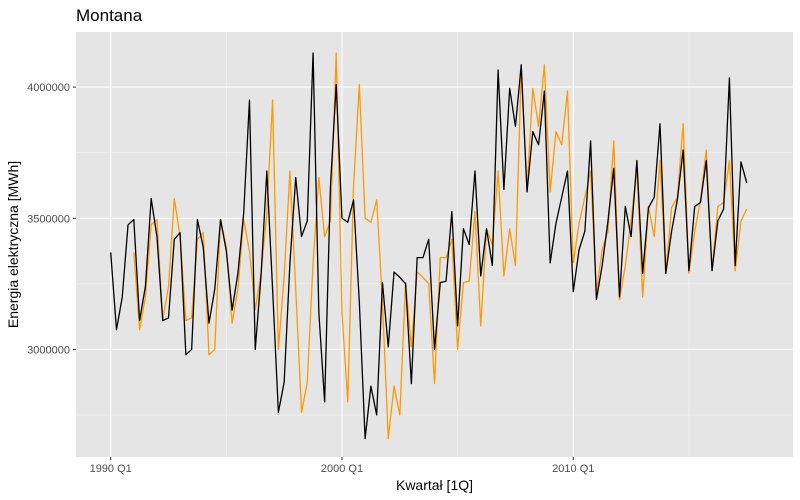  I want to click on x-axis-title: Kwartał [1Q], so click(434, 485).